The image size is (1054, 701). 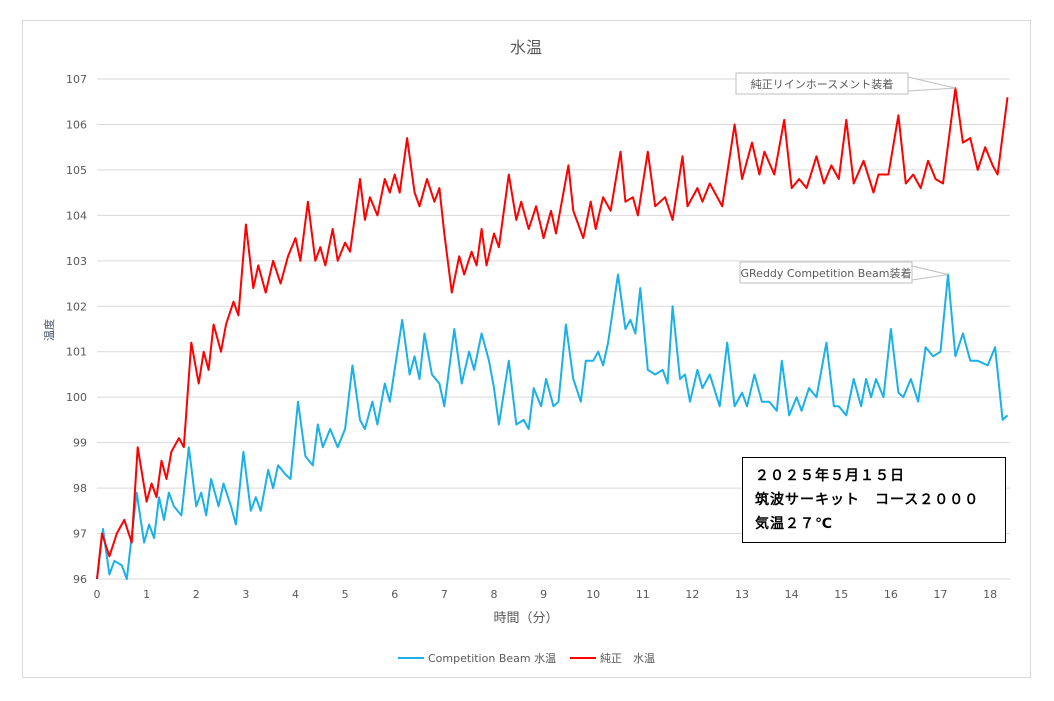 What do you see at coordinates (146, 594) in the screenshot?
I see `x-tick-label: 1` at bounding box center [146, 594].